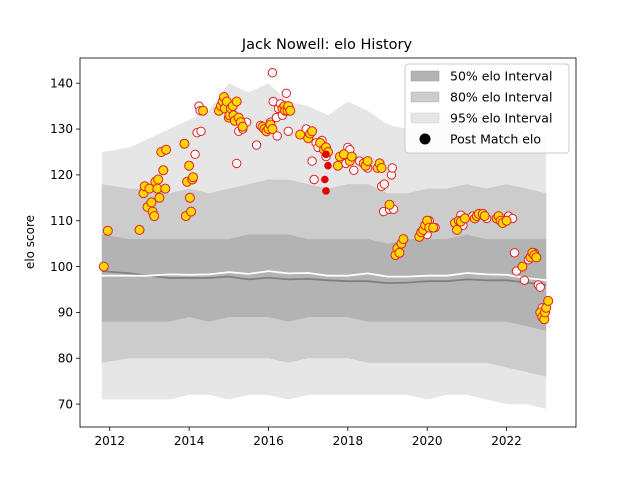 This screenshot has width=640, height=480. What do you see at coordinates (501, 76) in the screenshot?
I see `legend-label-50: 50% elo Interval` at bounding box center [501, 76].